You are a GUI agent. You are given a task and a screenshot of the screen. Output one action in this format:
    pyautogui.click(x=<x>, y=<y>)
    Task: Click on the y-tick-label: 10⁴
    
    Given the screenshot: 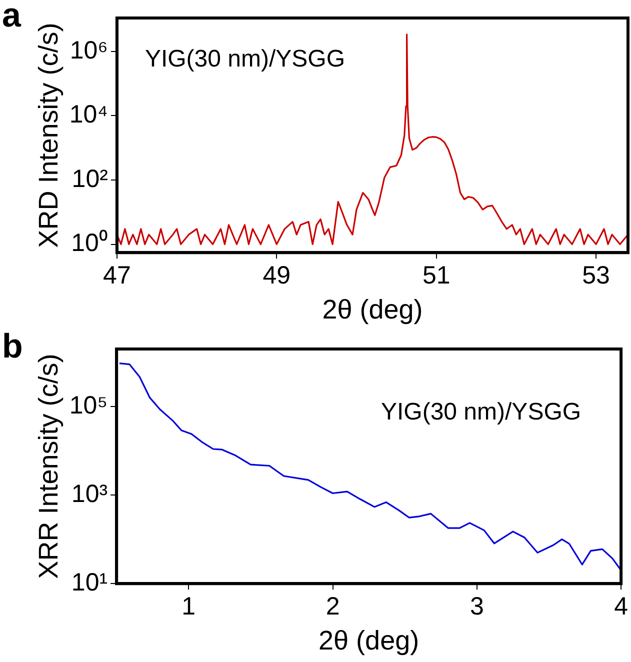 What is the action you would take?
    pyautogui.click(x=88, y=114)
    